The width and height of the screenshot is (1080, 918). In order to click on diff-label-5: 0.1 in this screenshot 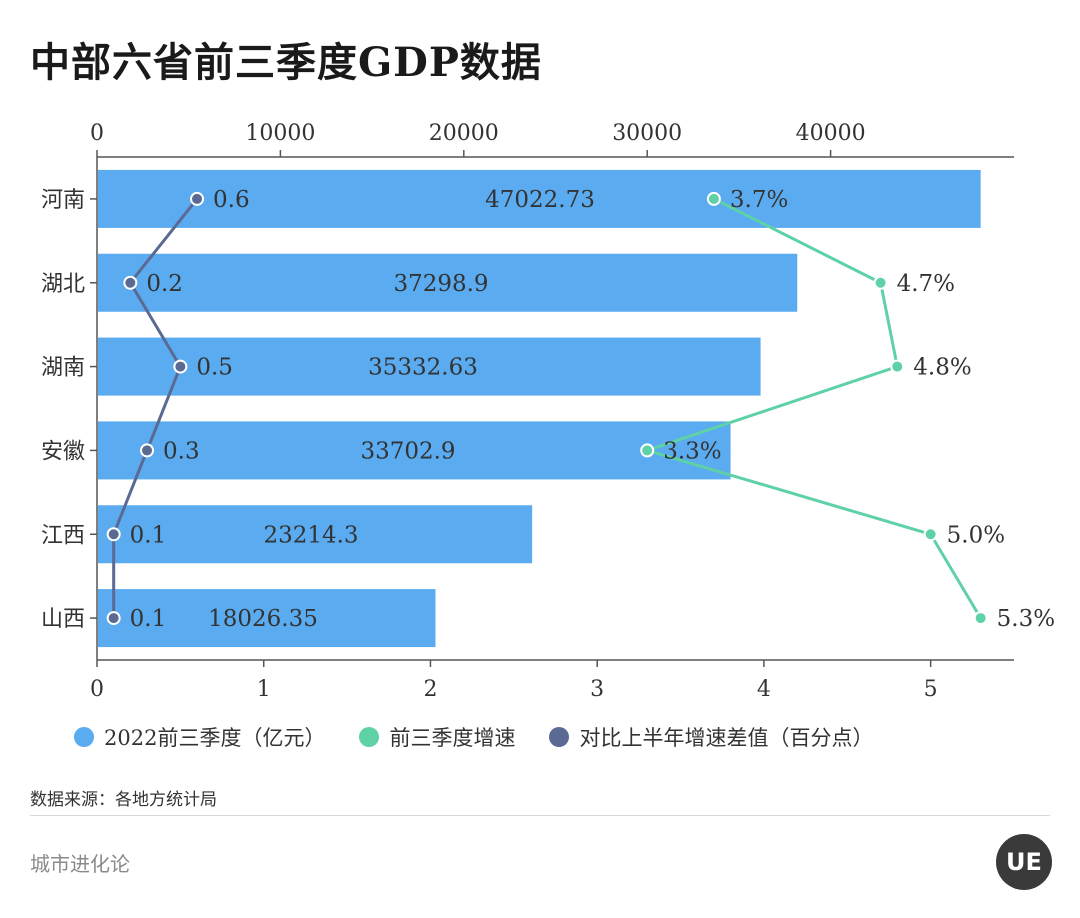, I will do `click(148, 619)`.